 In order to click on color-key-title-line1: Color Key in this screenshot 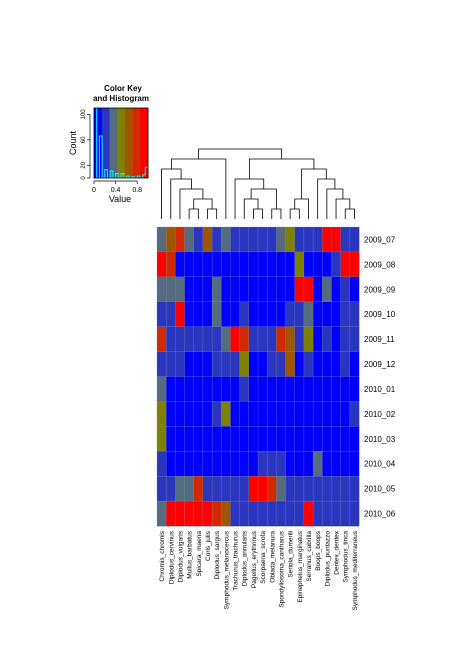, I will do `click(123, 88)`.